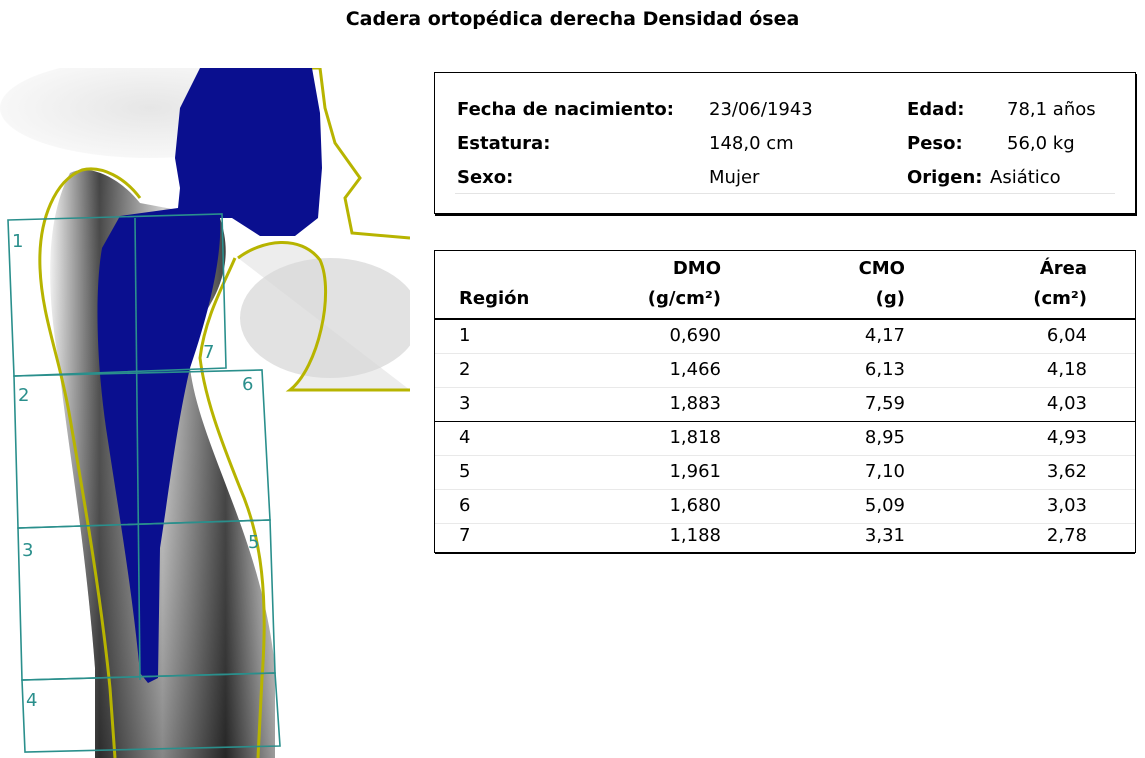 The height and width of the screenshot is (758, 1145). I want to click on dmo-cell: 1,466, so click(695, 369).